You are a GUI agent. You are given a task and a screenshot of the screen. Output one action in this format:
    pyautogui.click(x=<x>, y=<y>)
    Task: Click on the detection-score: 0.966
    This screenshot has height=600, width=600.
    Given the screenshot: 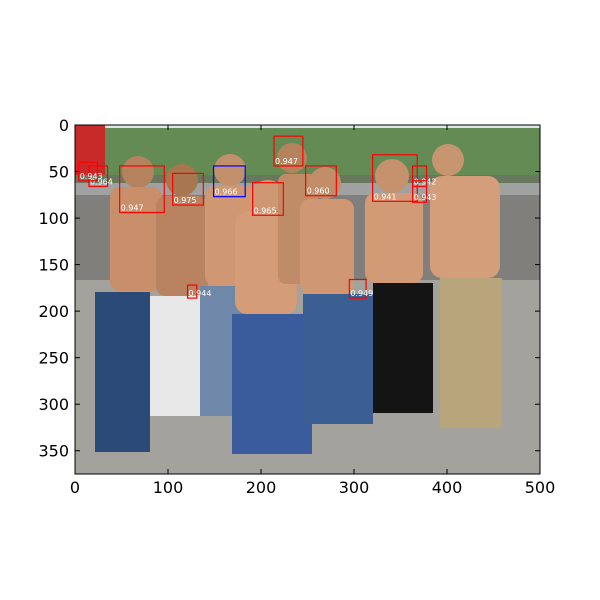 What is the action you would take?
    pyautogui.click(x=226, y=192)
    